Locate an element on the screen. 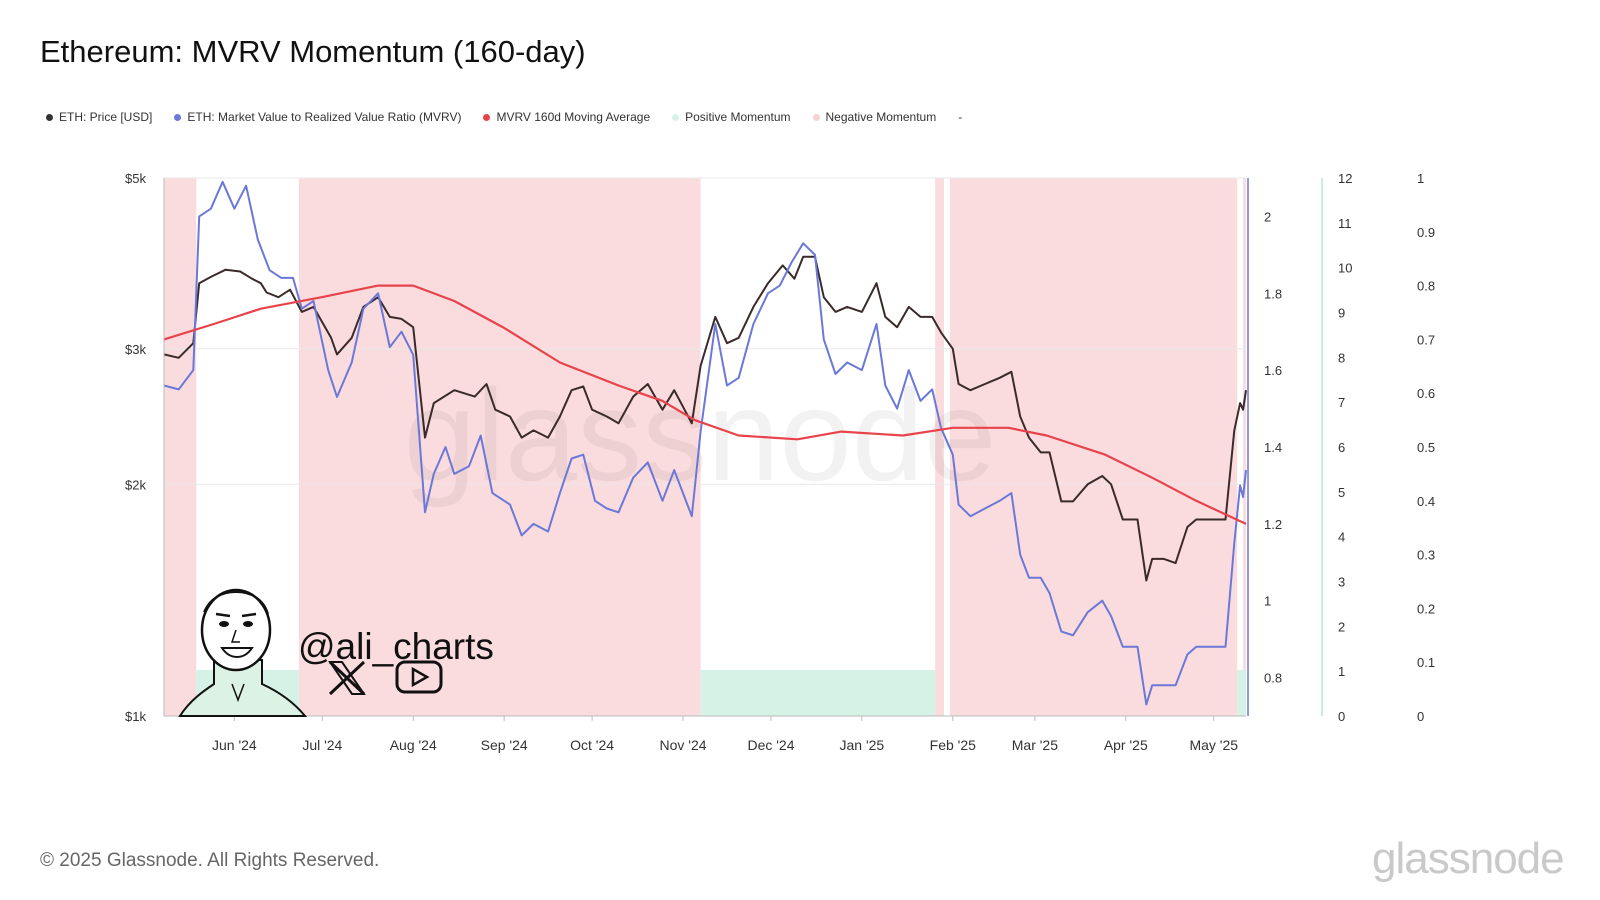  mvrv-tick-label: 0.8 is located at coordinates (1273, 678).